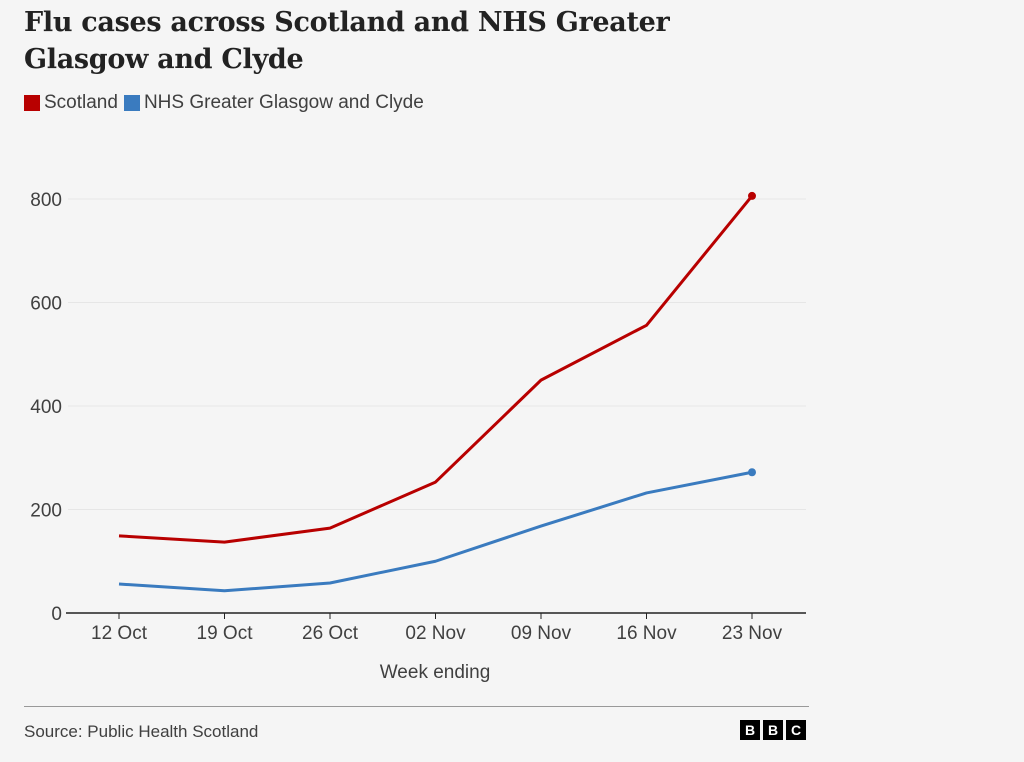 Image resolution: width=1024 pixels, height=762 pixels. What do you see at coordinates (56, 614) in the screenshot?
I see `y-tick-label: 0` at bounding box center [56, 614].